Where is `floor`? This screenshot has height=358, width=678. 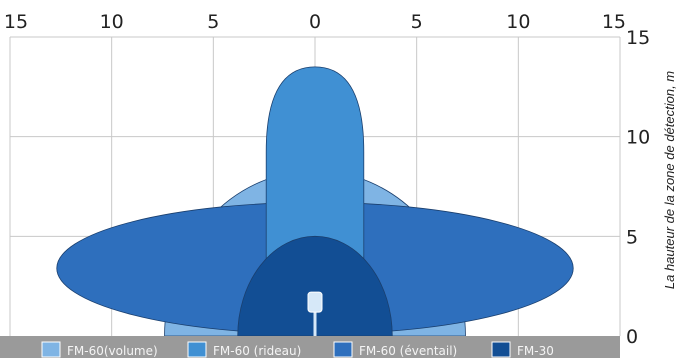
floor is located at coordinates (310, 347).